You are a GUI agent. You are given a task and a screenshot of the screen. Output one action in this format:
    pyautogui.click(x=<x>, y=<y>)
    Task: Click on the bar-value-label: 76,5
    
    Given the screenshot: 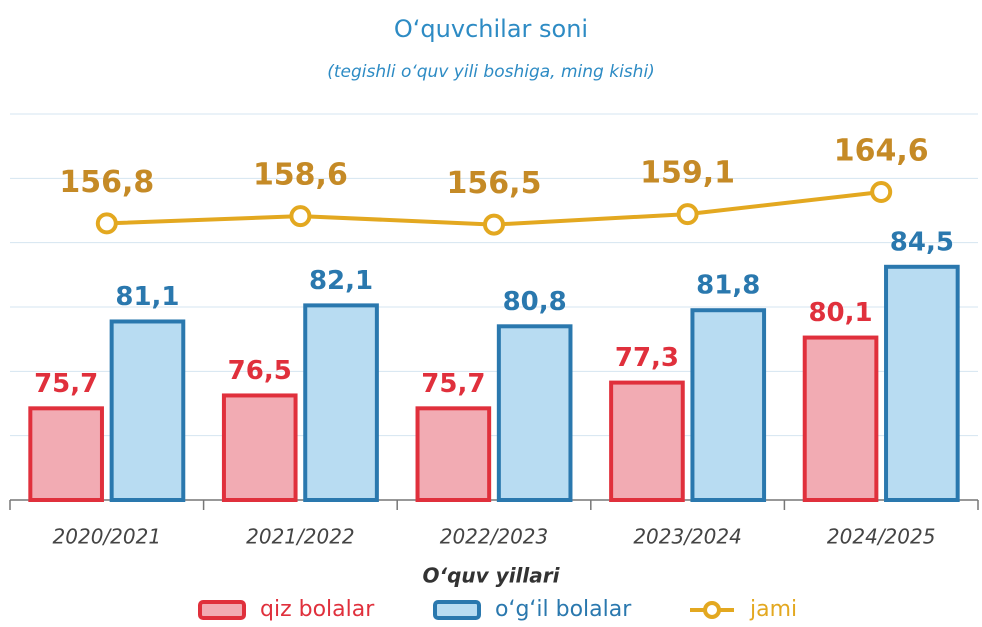 What is the action you would take?
    pyautogui.click(x=260, y=371)
    